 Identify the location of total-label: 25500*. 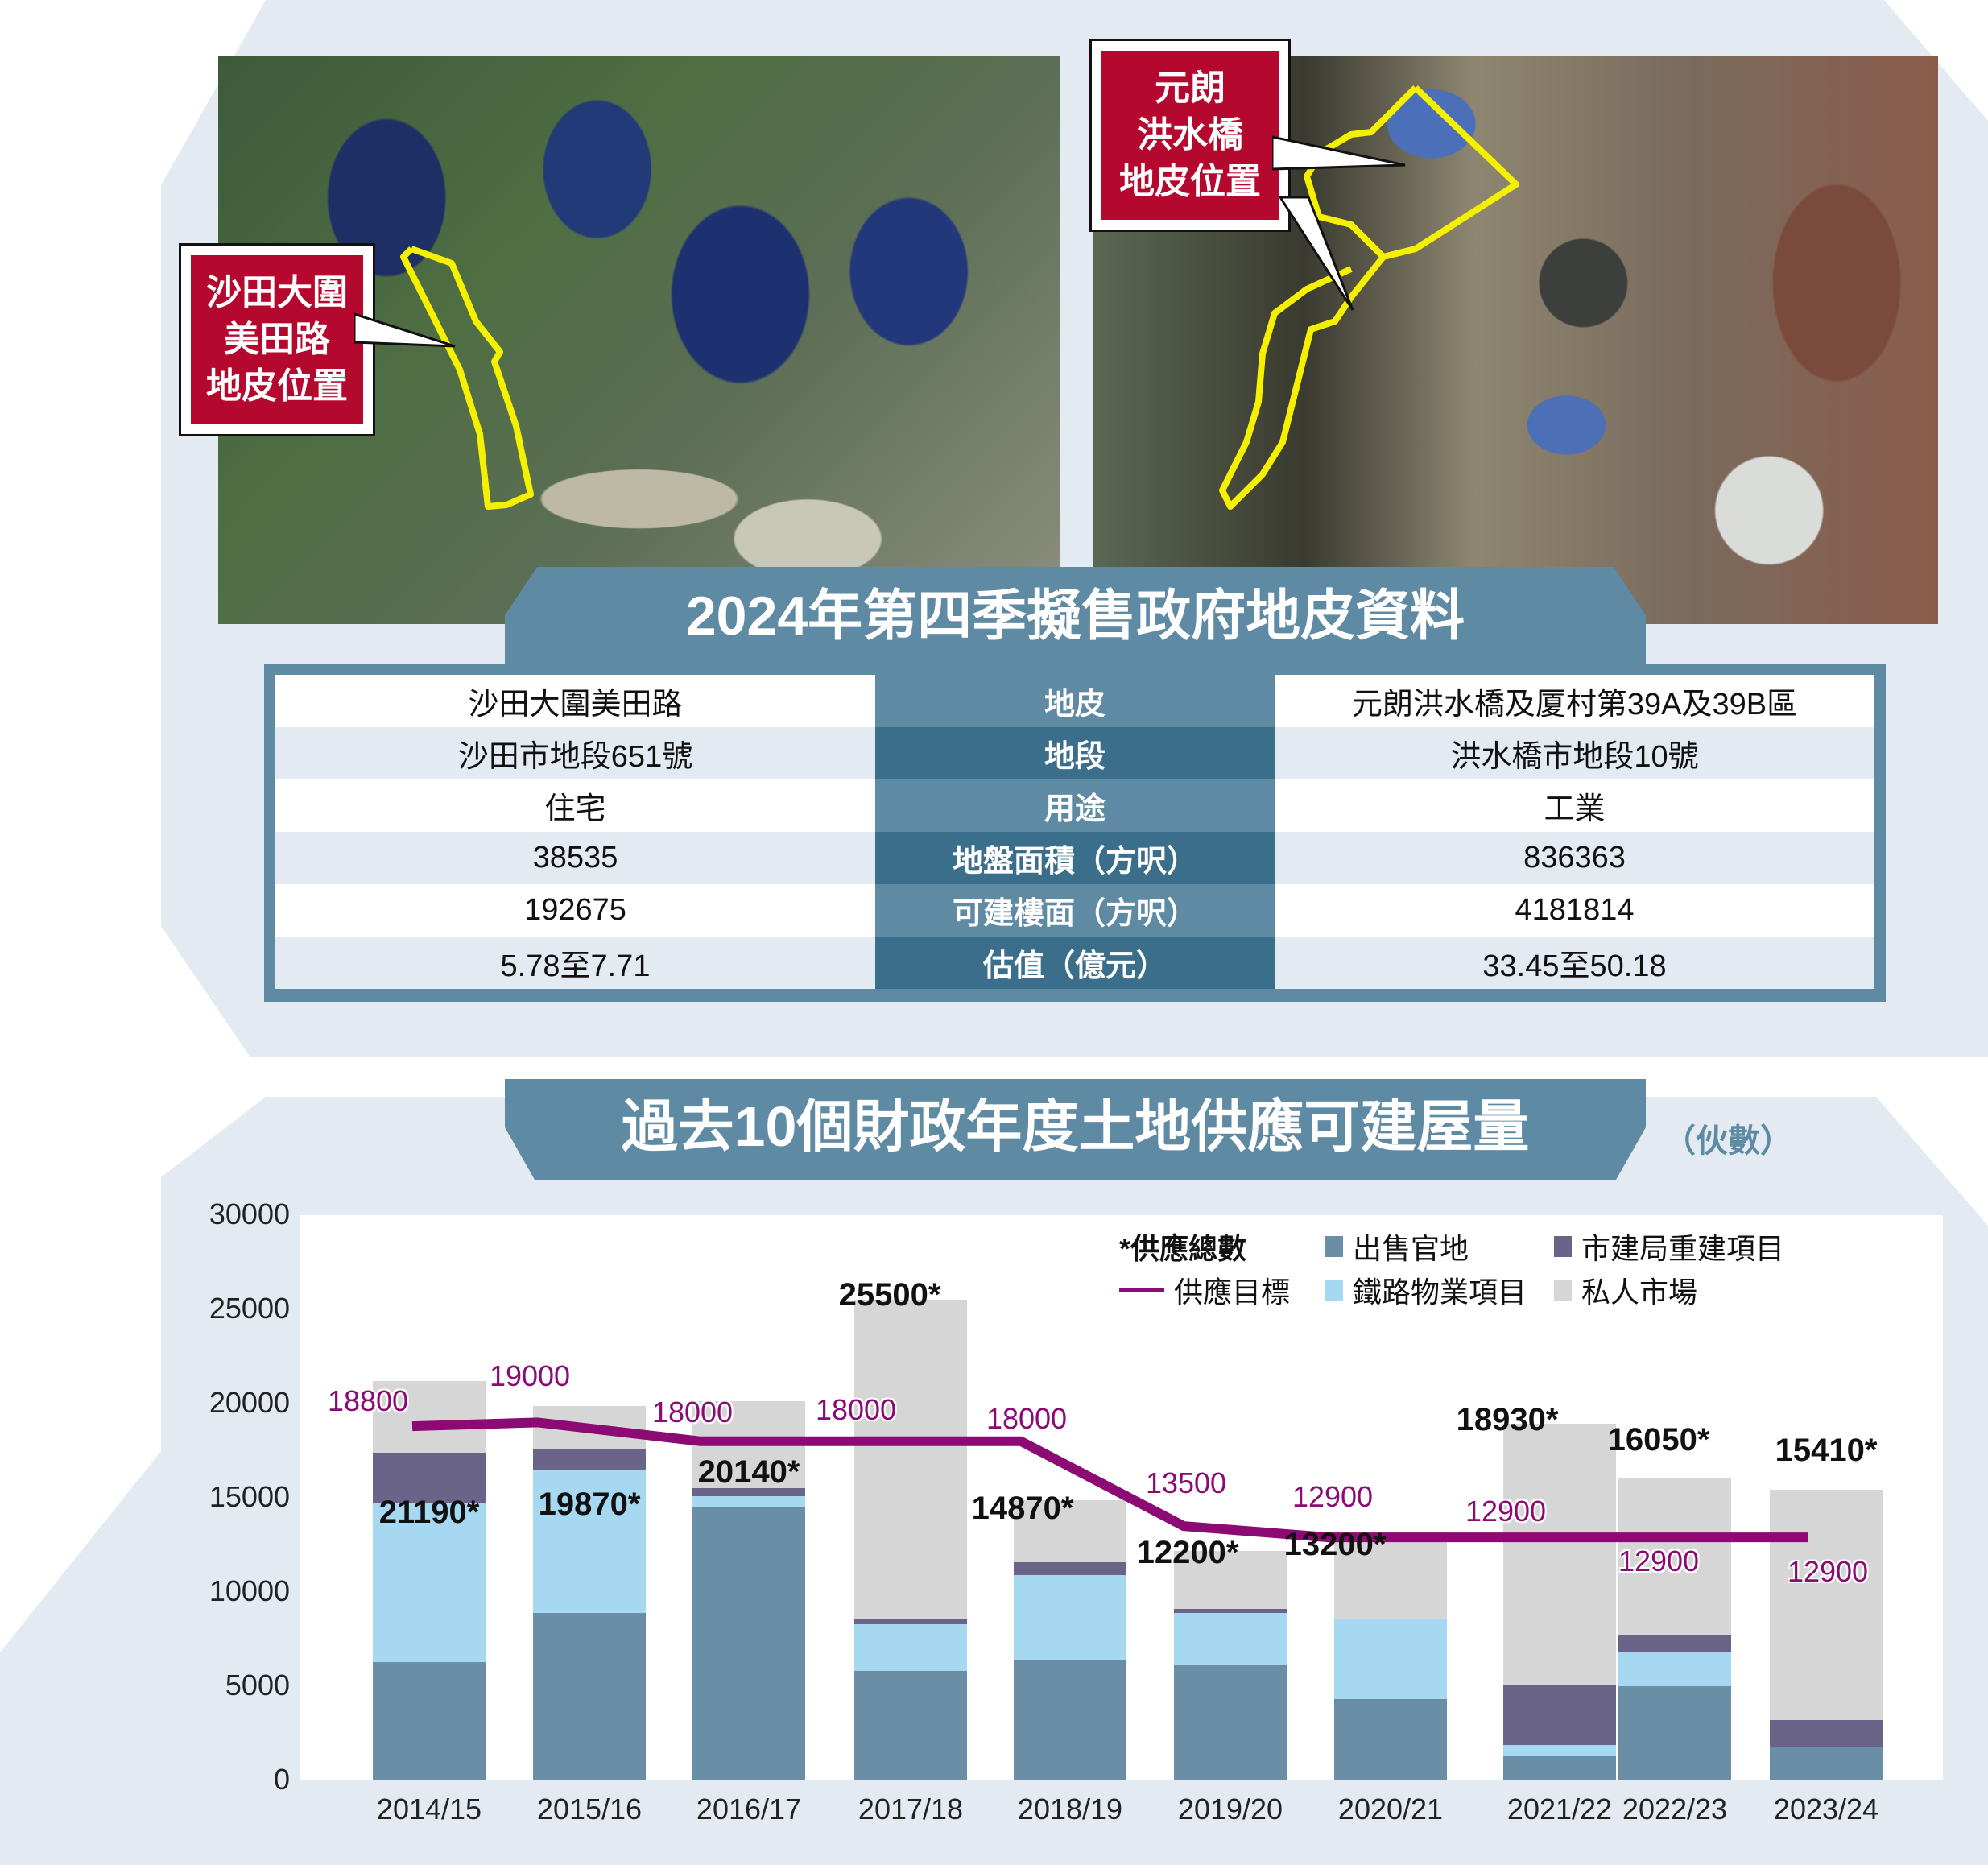
(889, 1295).